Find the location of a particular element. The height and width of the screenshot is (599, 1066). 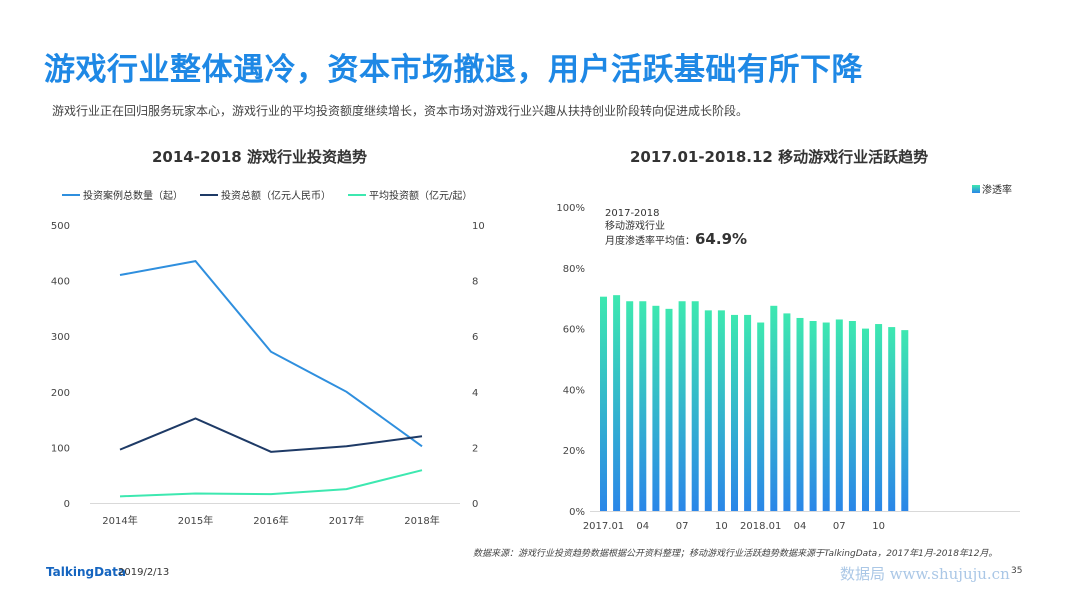

annotation-line3: 月度渗透率平均值：64.9% is located at coordinates (676, 239).